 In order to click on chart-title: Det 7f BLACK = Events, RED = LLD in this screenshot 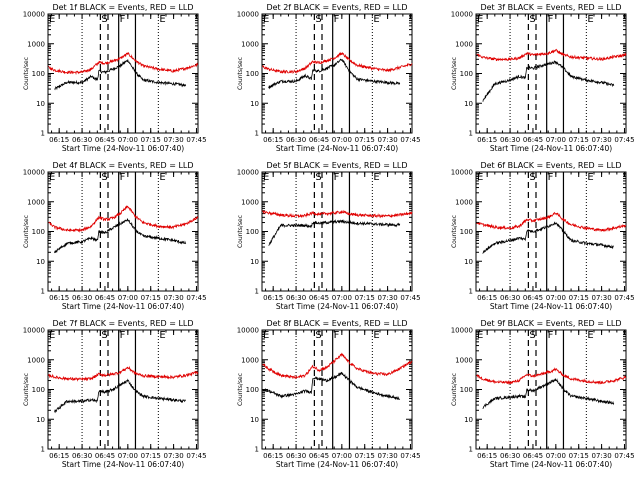, I will do `click(122, 323)`.